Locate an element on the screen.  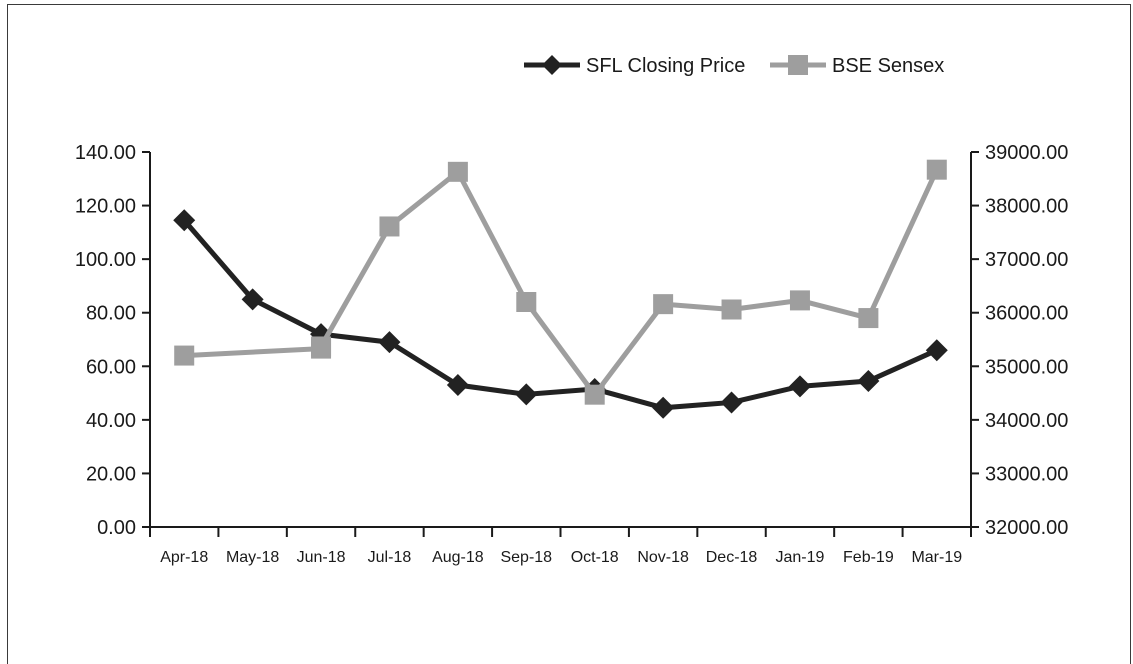
y-right-tick-label: 36000.00 is located at coordinates (1026, 314).